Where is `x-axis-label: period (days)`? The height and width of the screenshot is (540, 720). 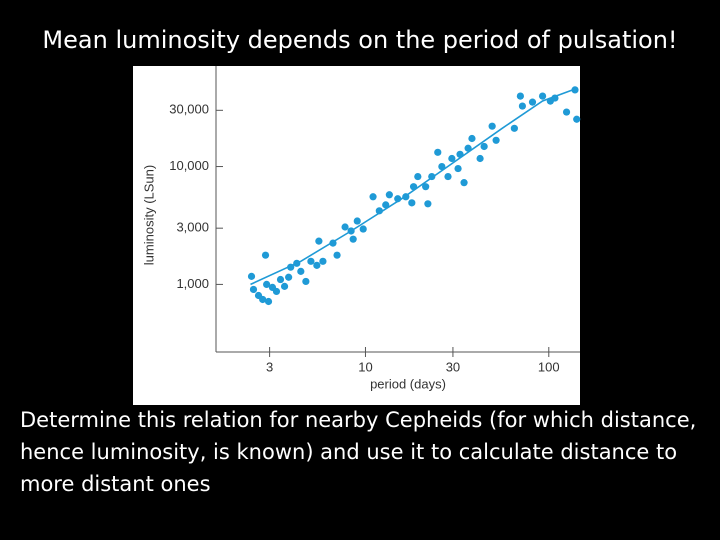
x-axis-label: period (days) is located at coordinates (408, 383).